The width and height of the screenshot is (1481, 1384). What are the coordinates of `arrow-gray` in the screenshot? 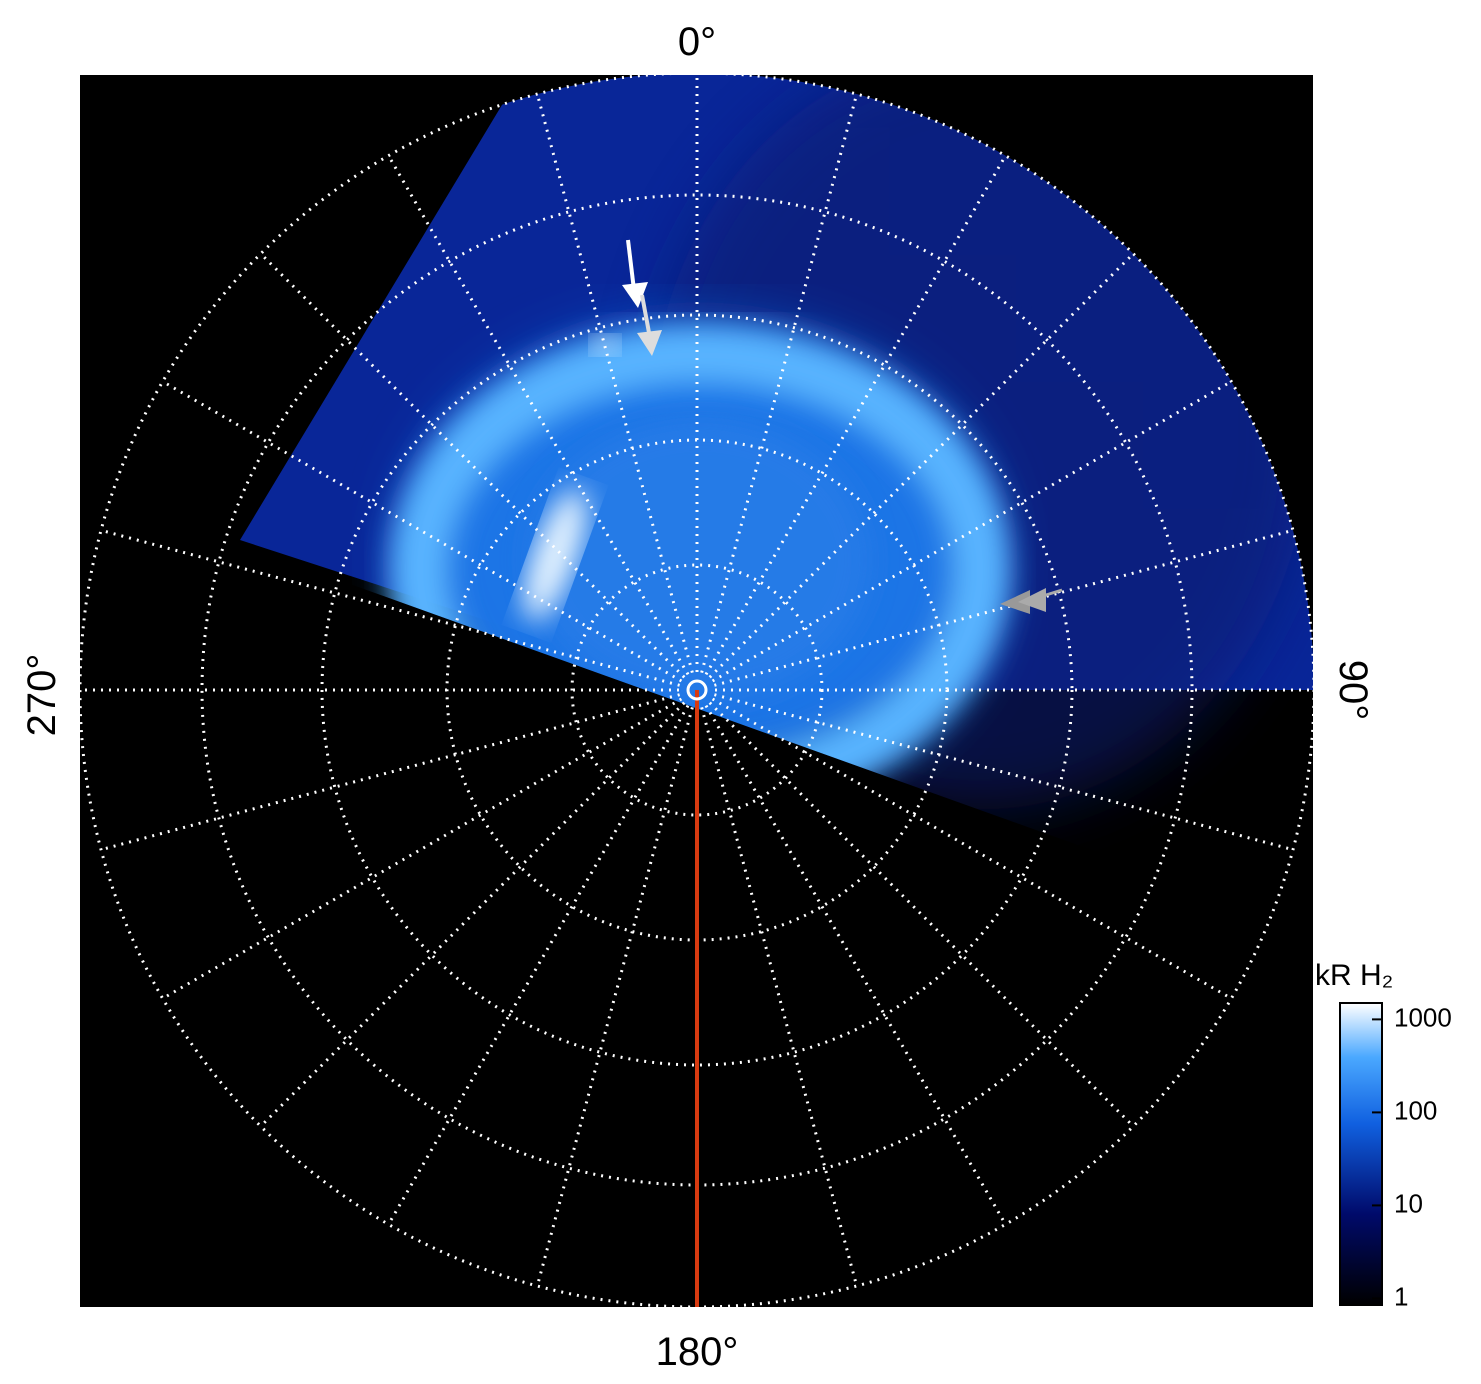 It's located at (1031, 601).